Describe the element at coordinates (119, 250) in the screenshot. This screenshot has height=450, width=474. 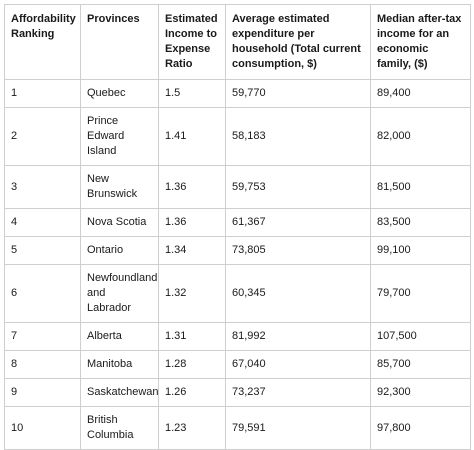
I see `table-cell: Ontario` at that location.